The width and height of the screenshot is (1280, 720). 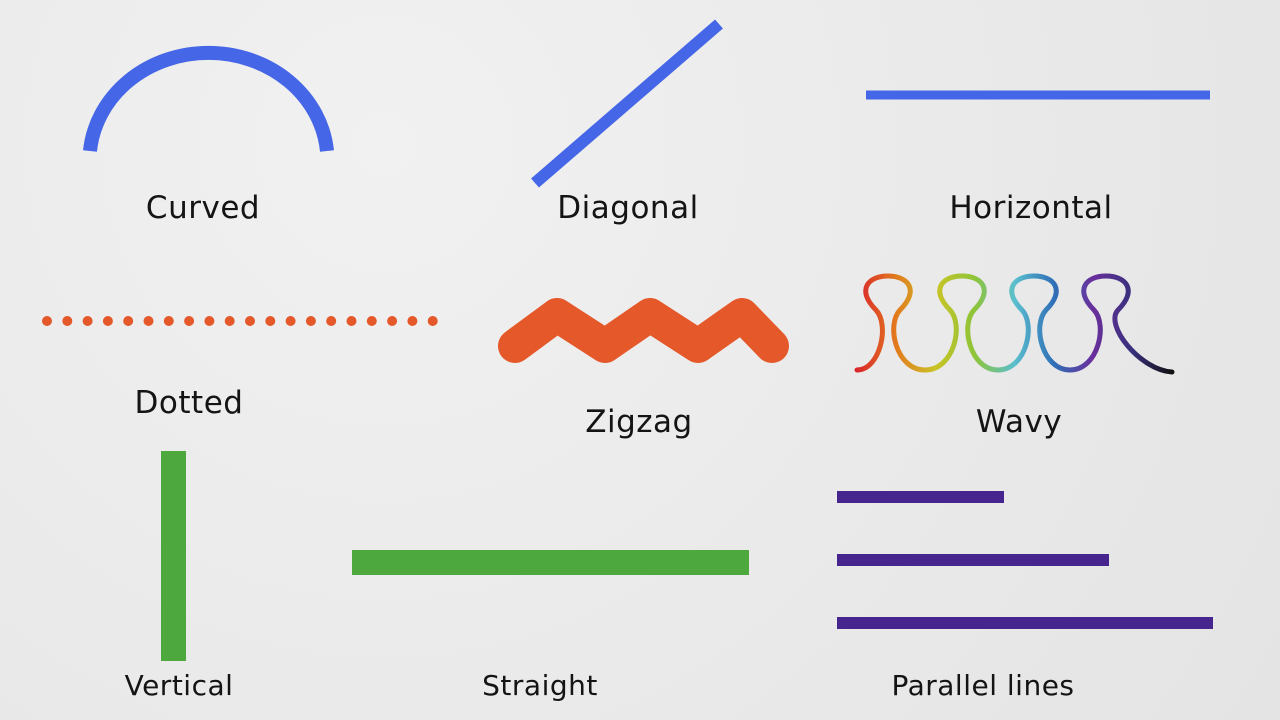 What do you see at coordinates (208, 98) in the screenshot?
I see `curved-line` at bounding box center [208, 98].